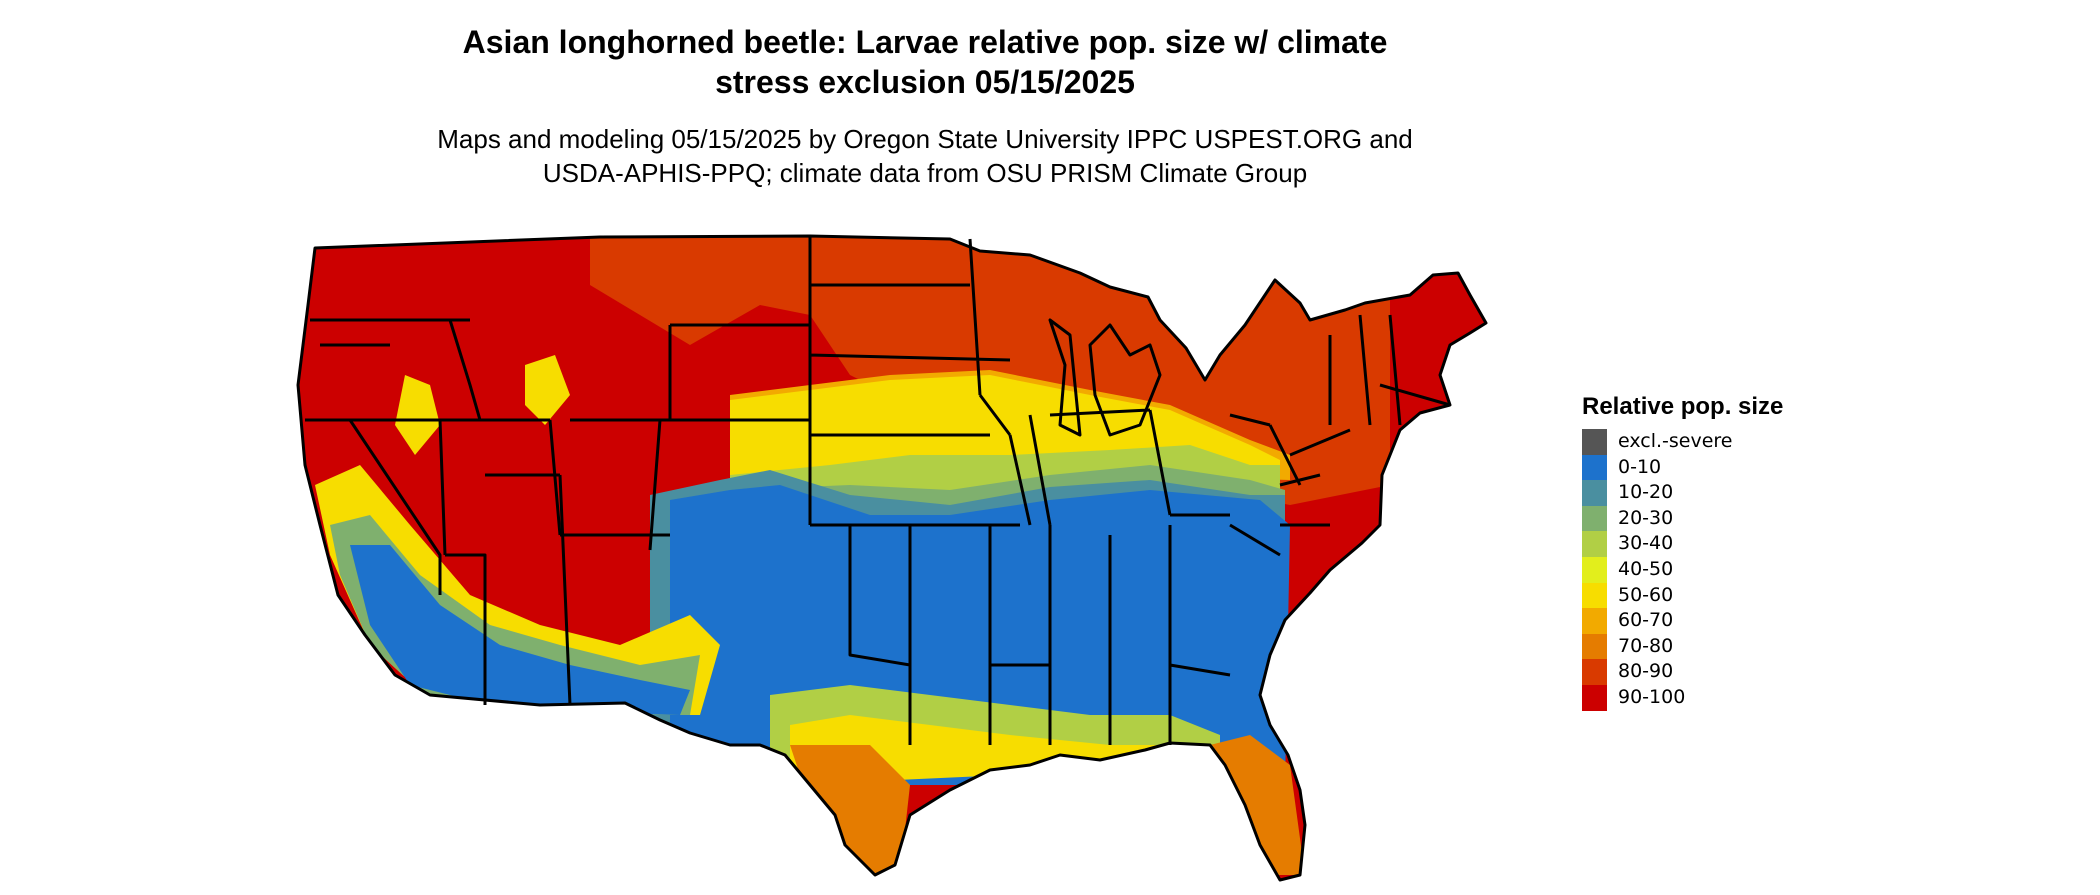  Describe the element at coordinates (1646, 568) in the screenshot. I see `legend-label: 40-50` at that location.